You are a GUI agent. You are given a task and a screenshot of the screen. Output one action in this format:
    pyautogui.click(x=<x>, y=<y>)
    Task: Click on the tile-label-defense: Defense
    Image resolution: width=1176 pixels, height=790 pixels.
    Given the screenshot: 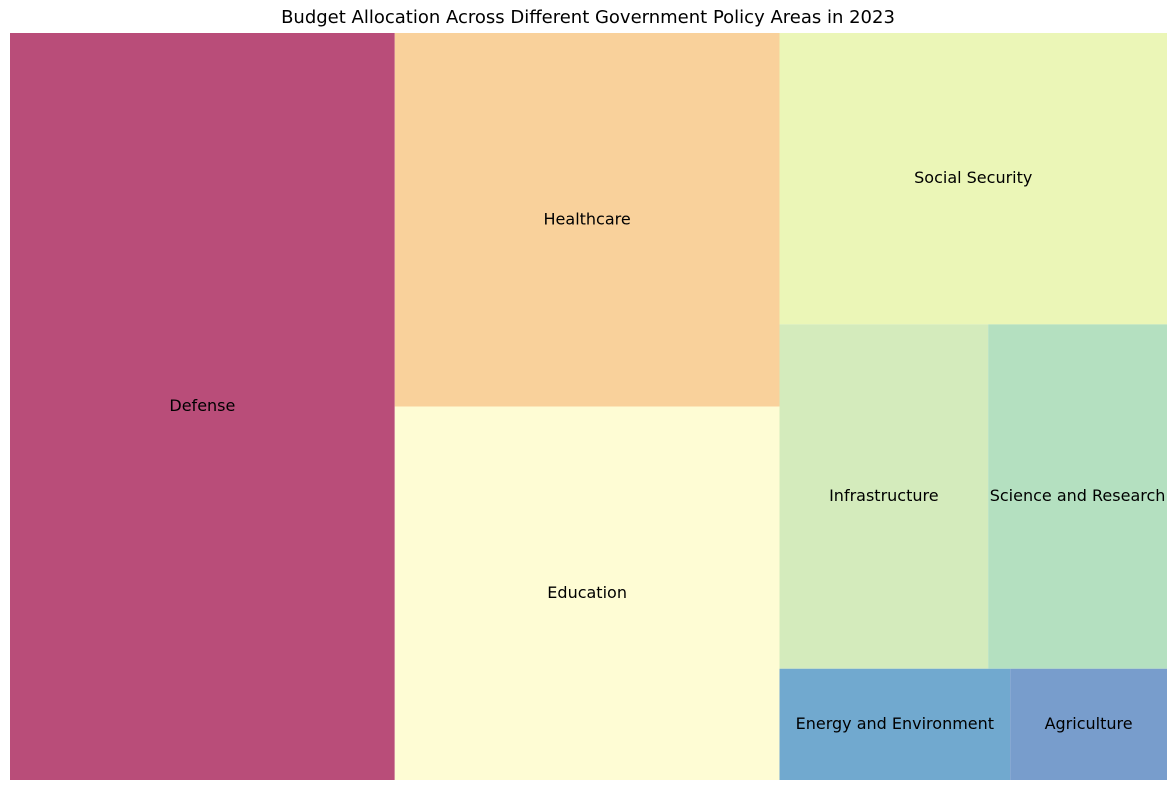 What is the action you would take?
    pyautogui.click(x=202, y=405)
    